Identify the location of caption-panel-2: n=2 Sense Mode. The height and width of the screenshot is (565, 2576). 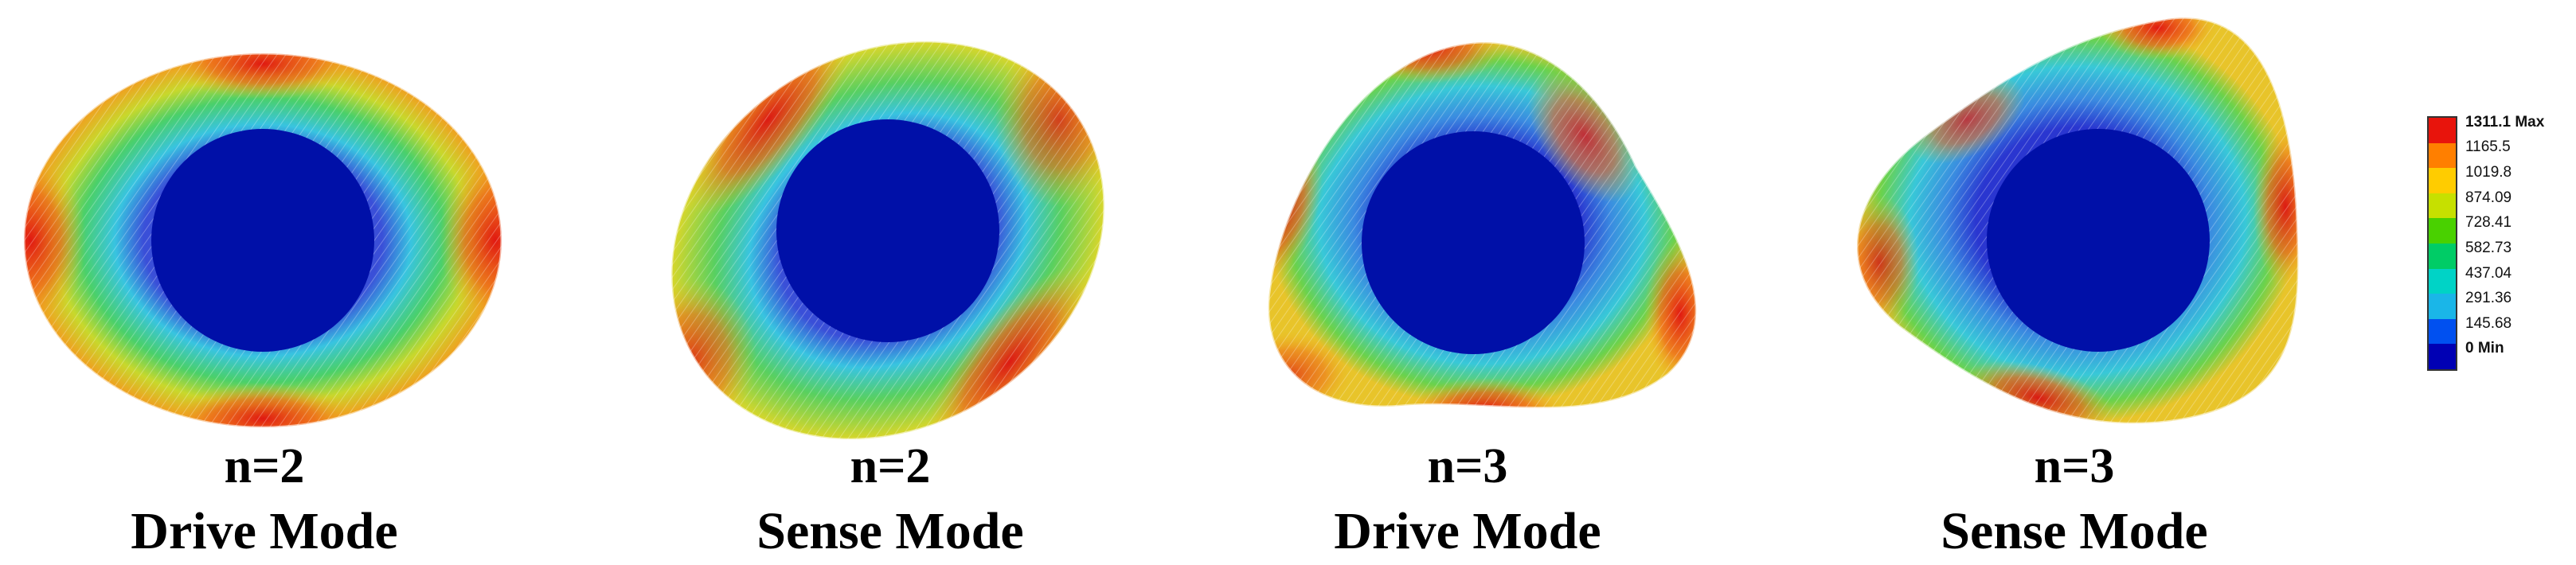
(890, 500).